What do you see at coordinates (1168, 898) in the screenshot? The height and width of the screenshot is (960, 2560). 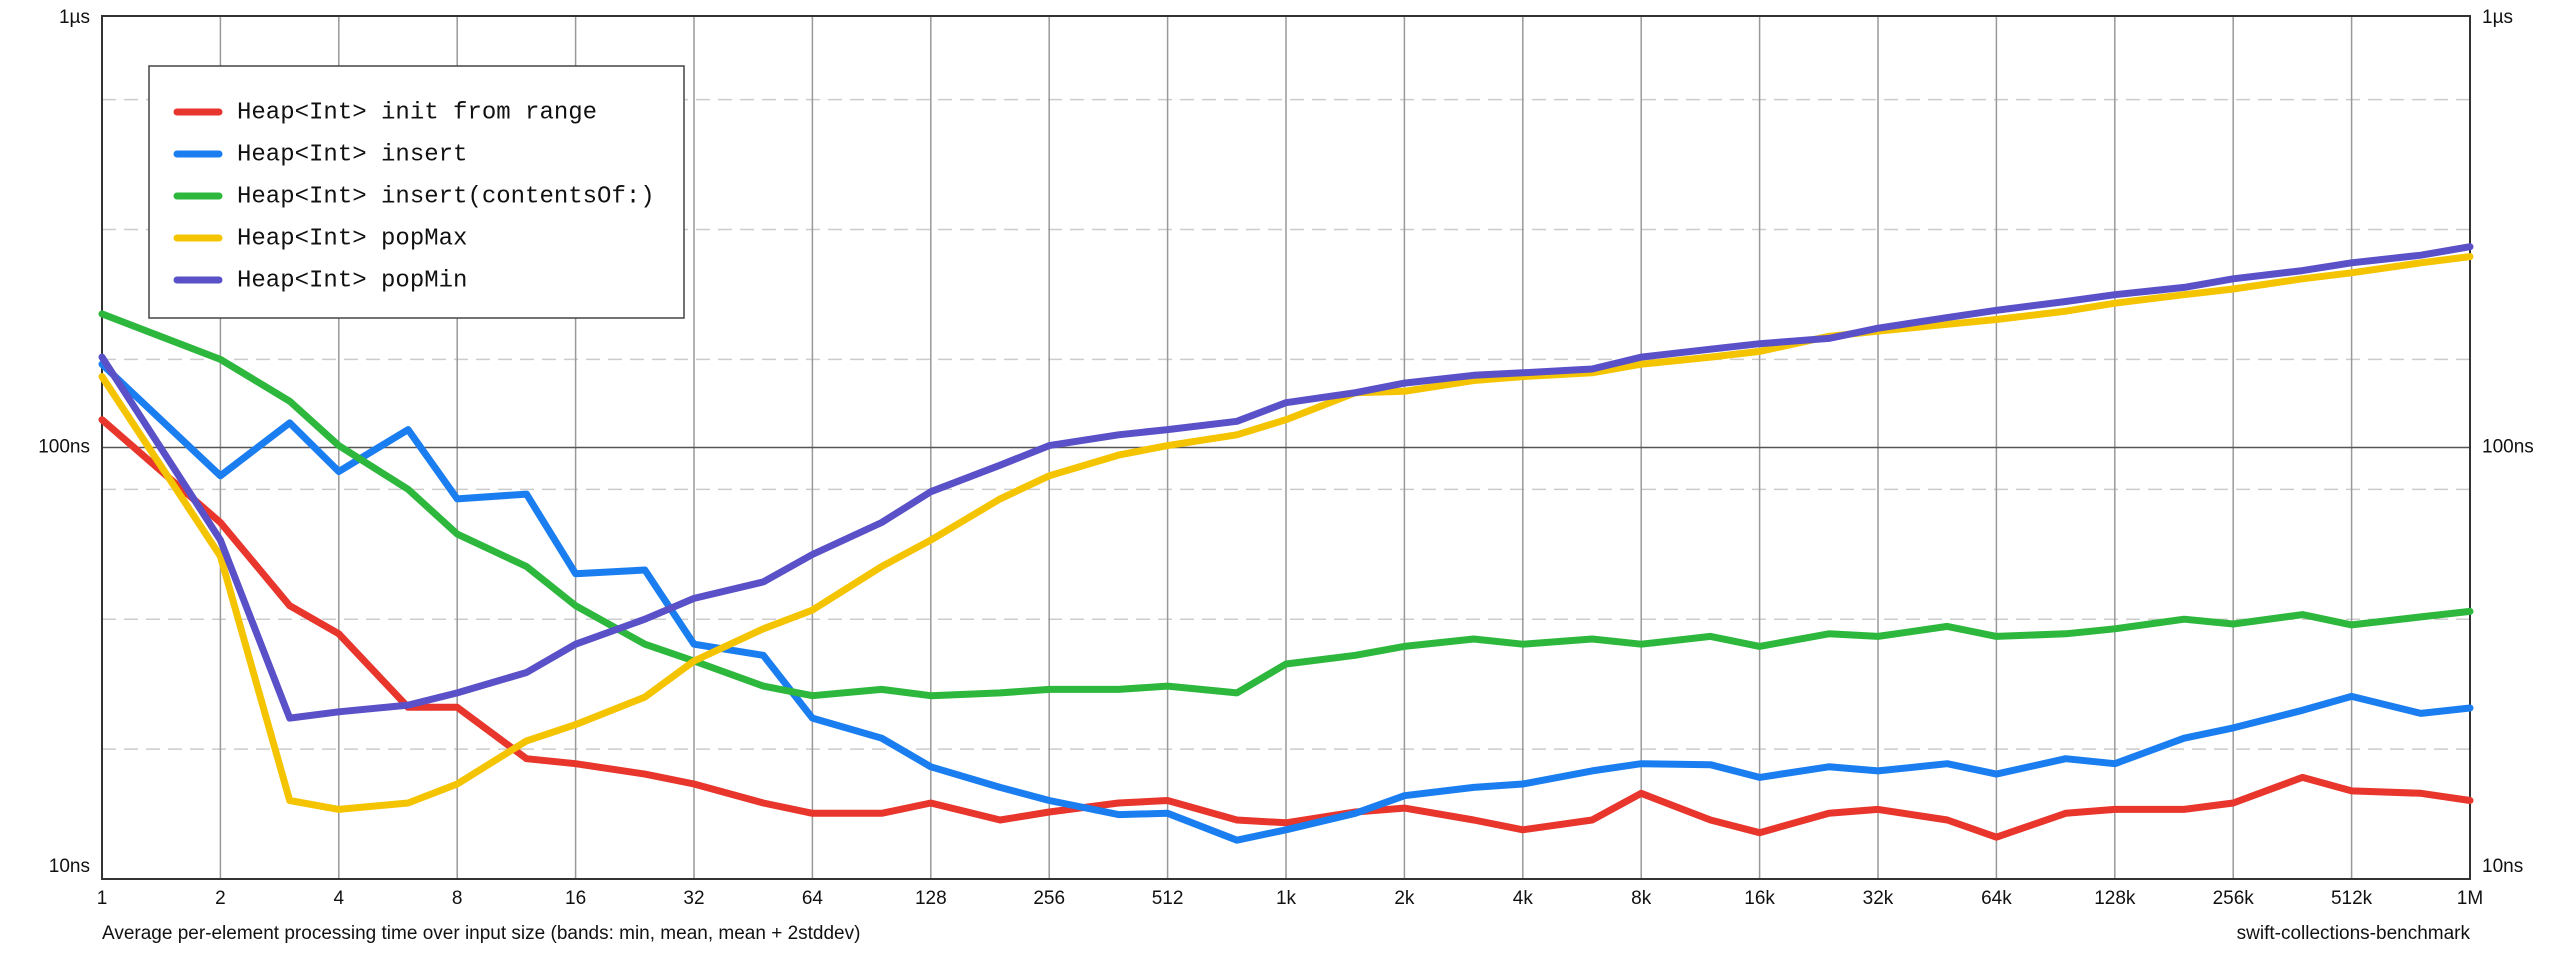 I see `x-tick-label: 512` at bounding box center [1168, 898].